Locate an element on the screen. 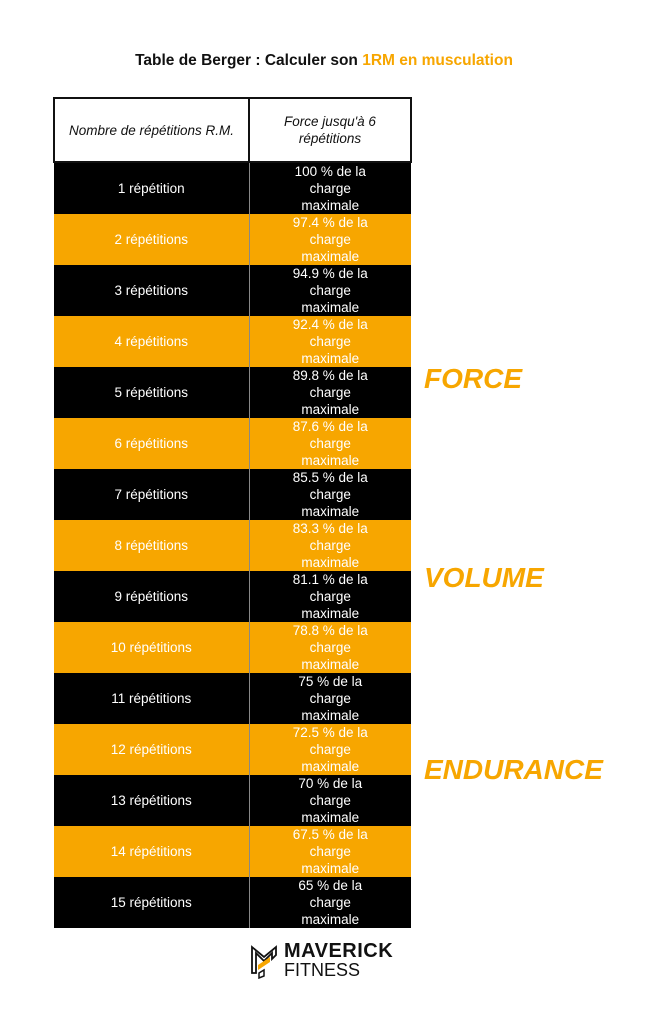 The height and width of the screenshot is (1024, 648). load-cell: 72.5 % de la charge maximale is located at coordinates (330, 749).